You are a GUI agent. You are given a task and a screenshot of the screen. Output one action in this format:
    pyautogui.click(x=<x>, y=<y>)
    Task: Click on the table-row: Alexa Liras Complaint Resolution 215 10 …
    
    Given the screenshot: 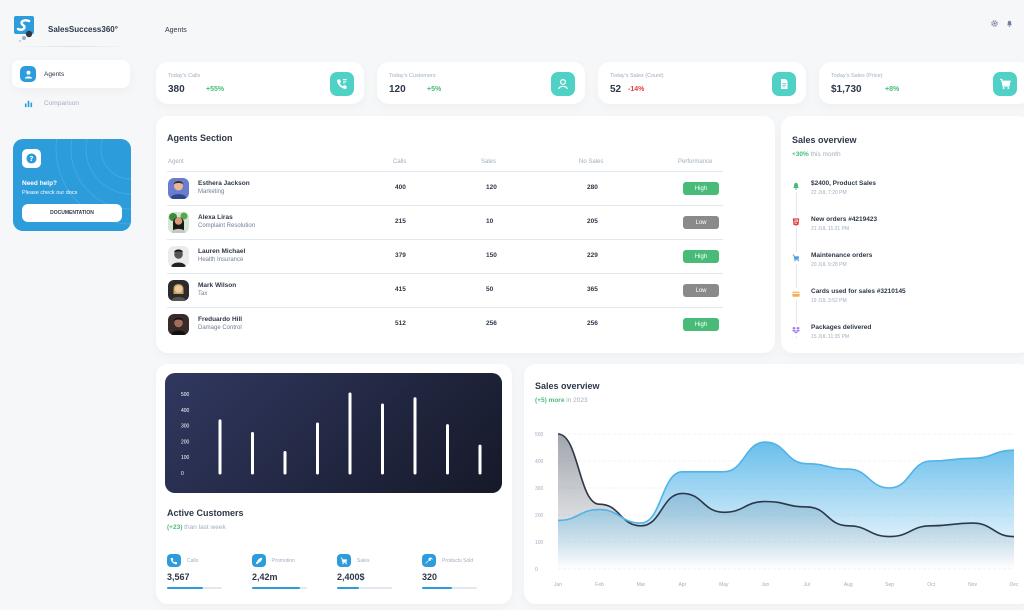 What is the action you would take?
    pyautogui.click(x=445, y=223)
    